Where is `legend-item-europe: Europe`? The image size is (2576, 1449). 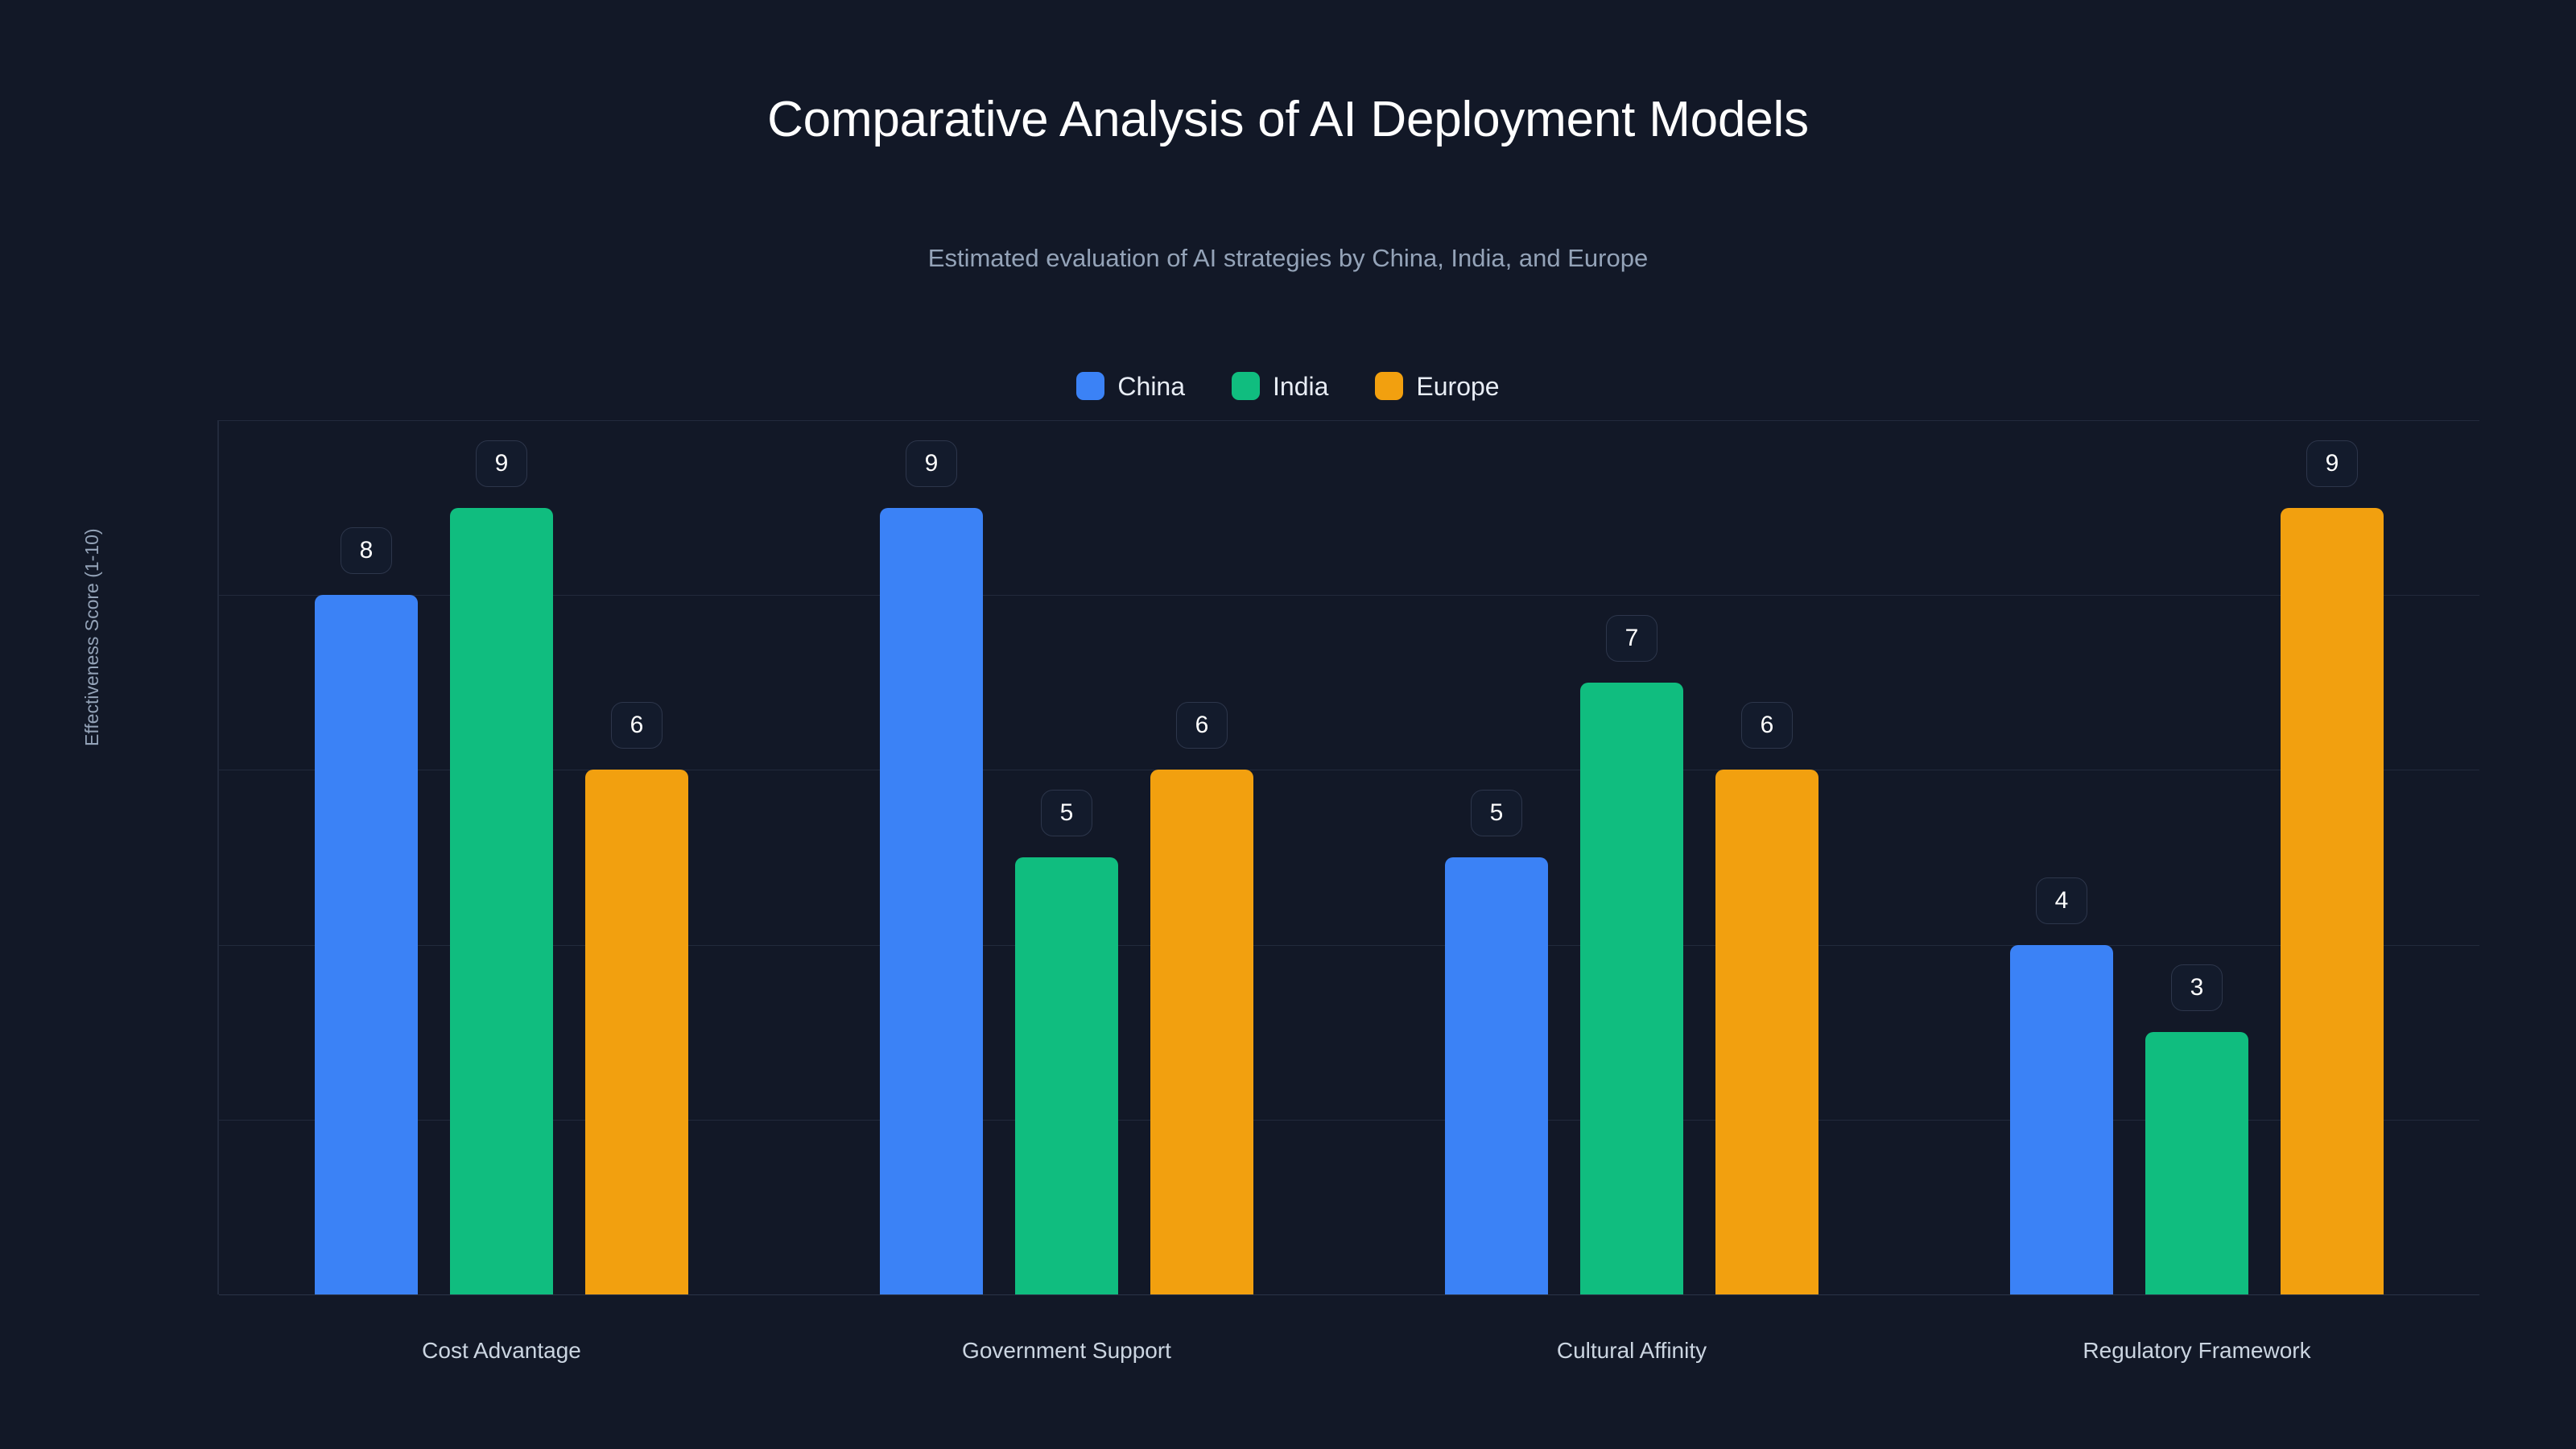 legend-item-europe: Europe is located at coordinates (1437, 386).